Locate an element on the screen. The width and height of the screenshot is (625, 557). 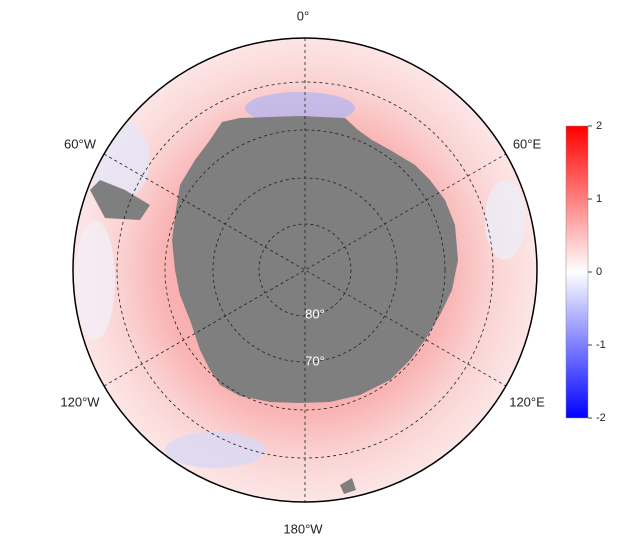
meridian-label: 0° is located at coordinates (303, 15).